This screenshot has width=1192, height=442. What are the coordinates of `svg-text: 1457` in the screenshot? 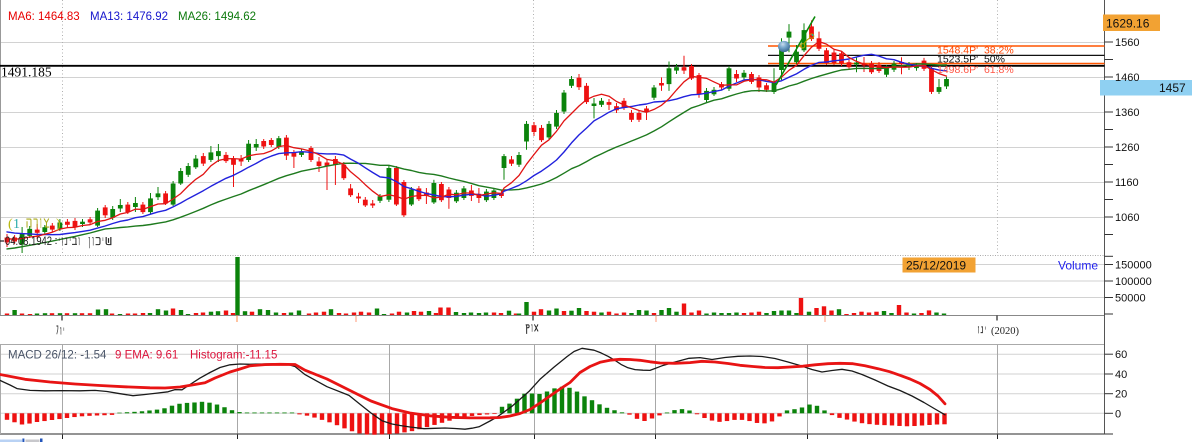 It's located at (1172, 88).